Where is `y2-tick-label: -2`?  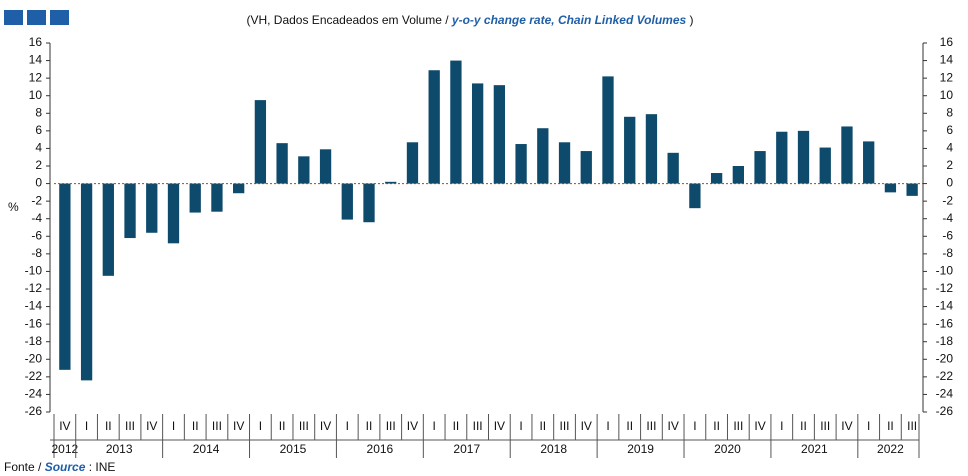
y2-tick-label: -2 is located at coordinates (947, 200).